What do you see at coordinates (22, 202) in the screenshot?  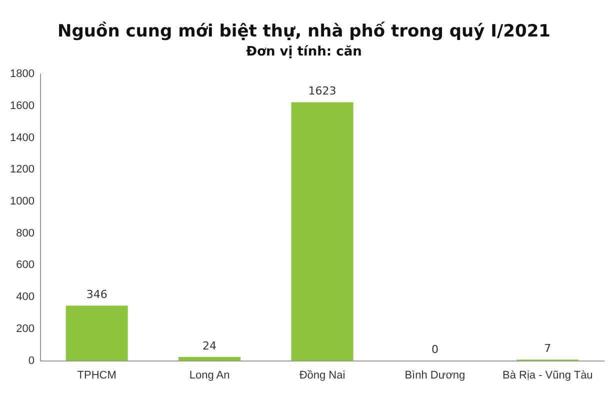 I see `y-tick-label: 1000` at bounding box center [22, 202].